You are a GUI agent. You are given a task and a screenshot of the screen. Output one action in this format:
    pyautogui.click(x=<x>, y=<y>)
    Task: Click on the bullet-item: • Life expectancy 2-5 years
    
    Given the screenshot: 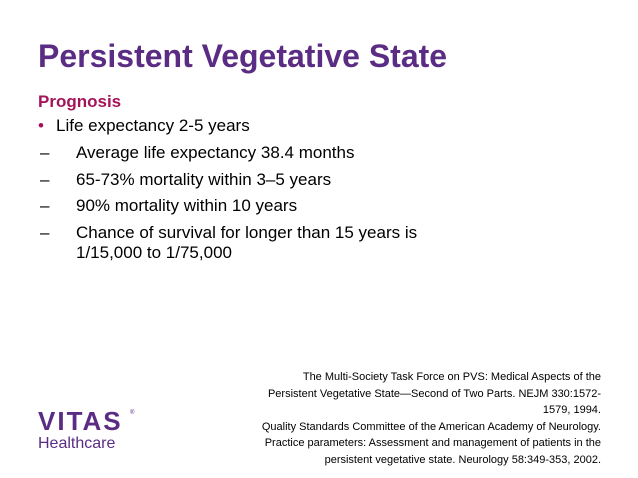 What is the action you would take?
    pyautogui.click(x=238, y=126)
    